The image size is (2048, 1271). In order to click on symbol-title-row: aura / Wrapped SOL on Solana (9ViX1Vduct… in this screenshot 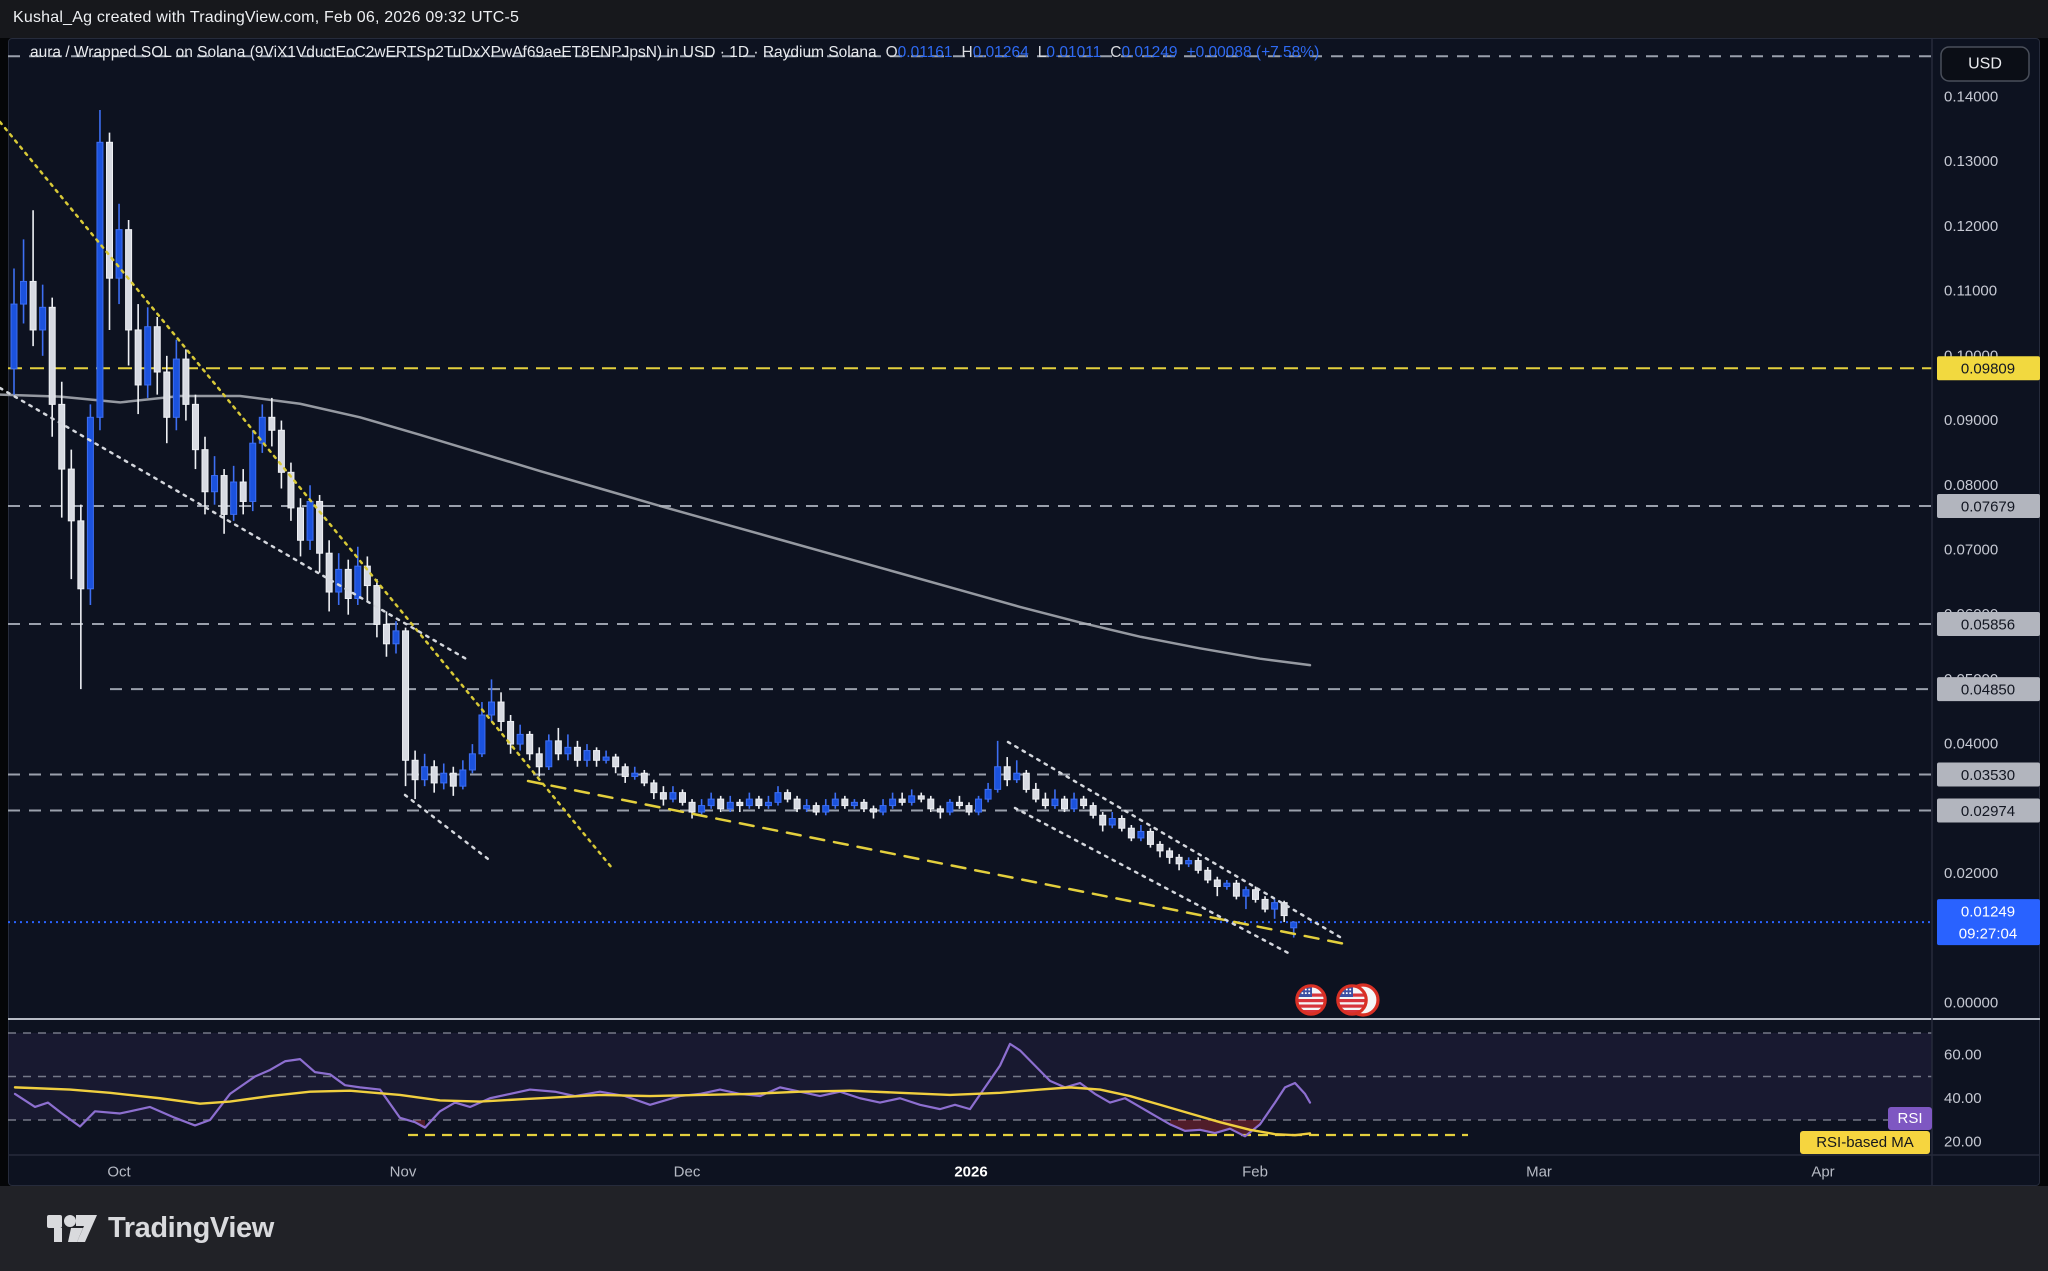, I will do `click(674, 54)`.